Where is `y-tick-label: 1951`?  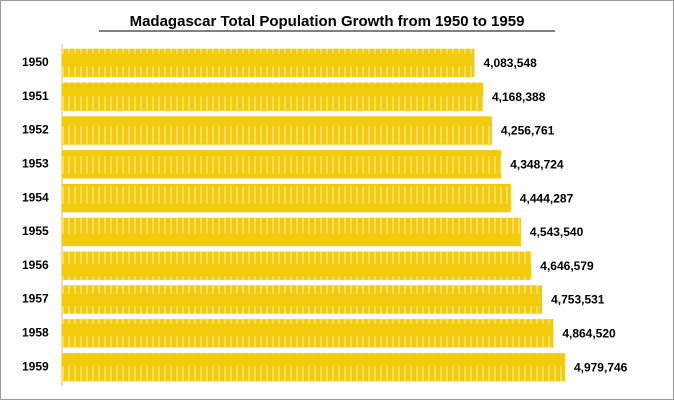 y-tick-label: 1951 is located at coordinates (35, 96).